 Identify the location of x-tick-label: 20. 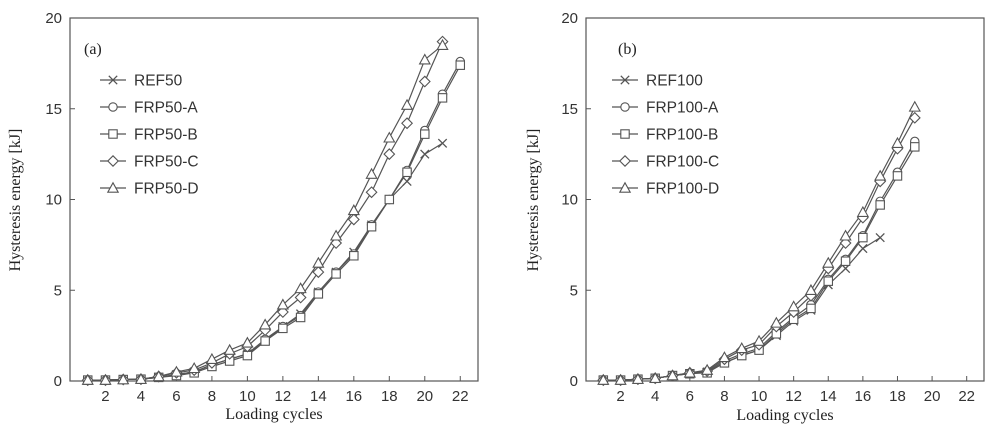
(932, 396).